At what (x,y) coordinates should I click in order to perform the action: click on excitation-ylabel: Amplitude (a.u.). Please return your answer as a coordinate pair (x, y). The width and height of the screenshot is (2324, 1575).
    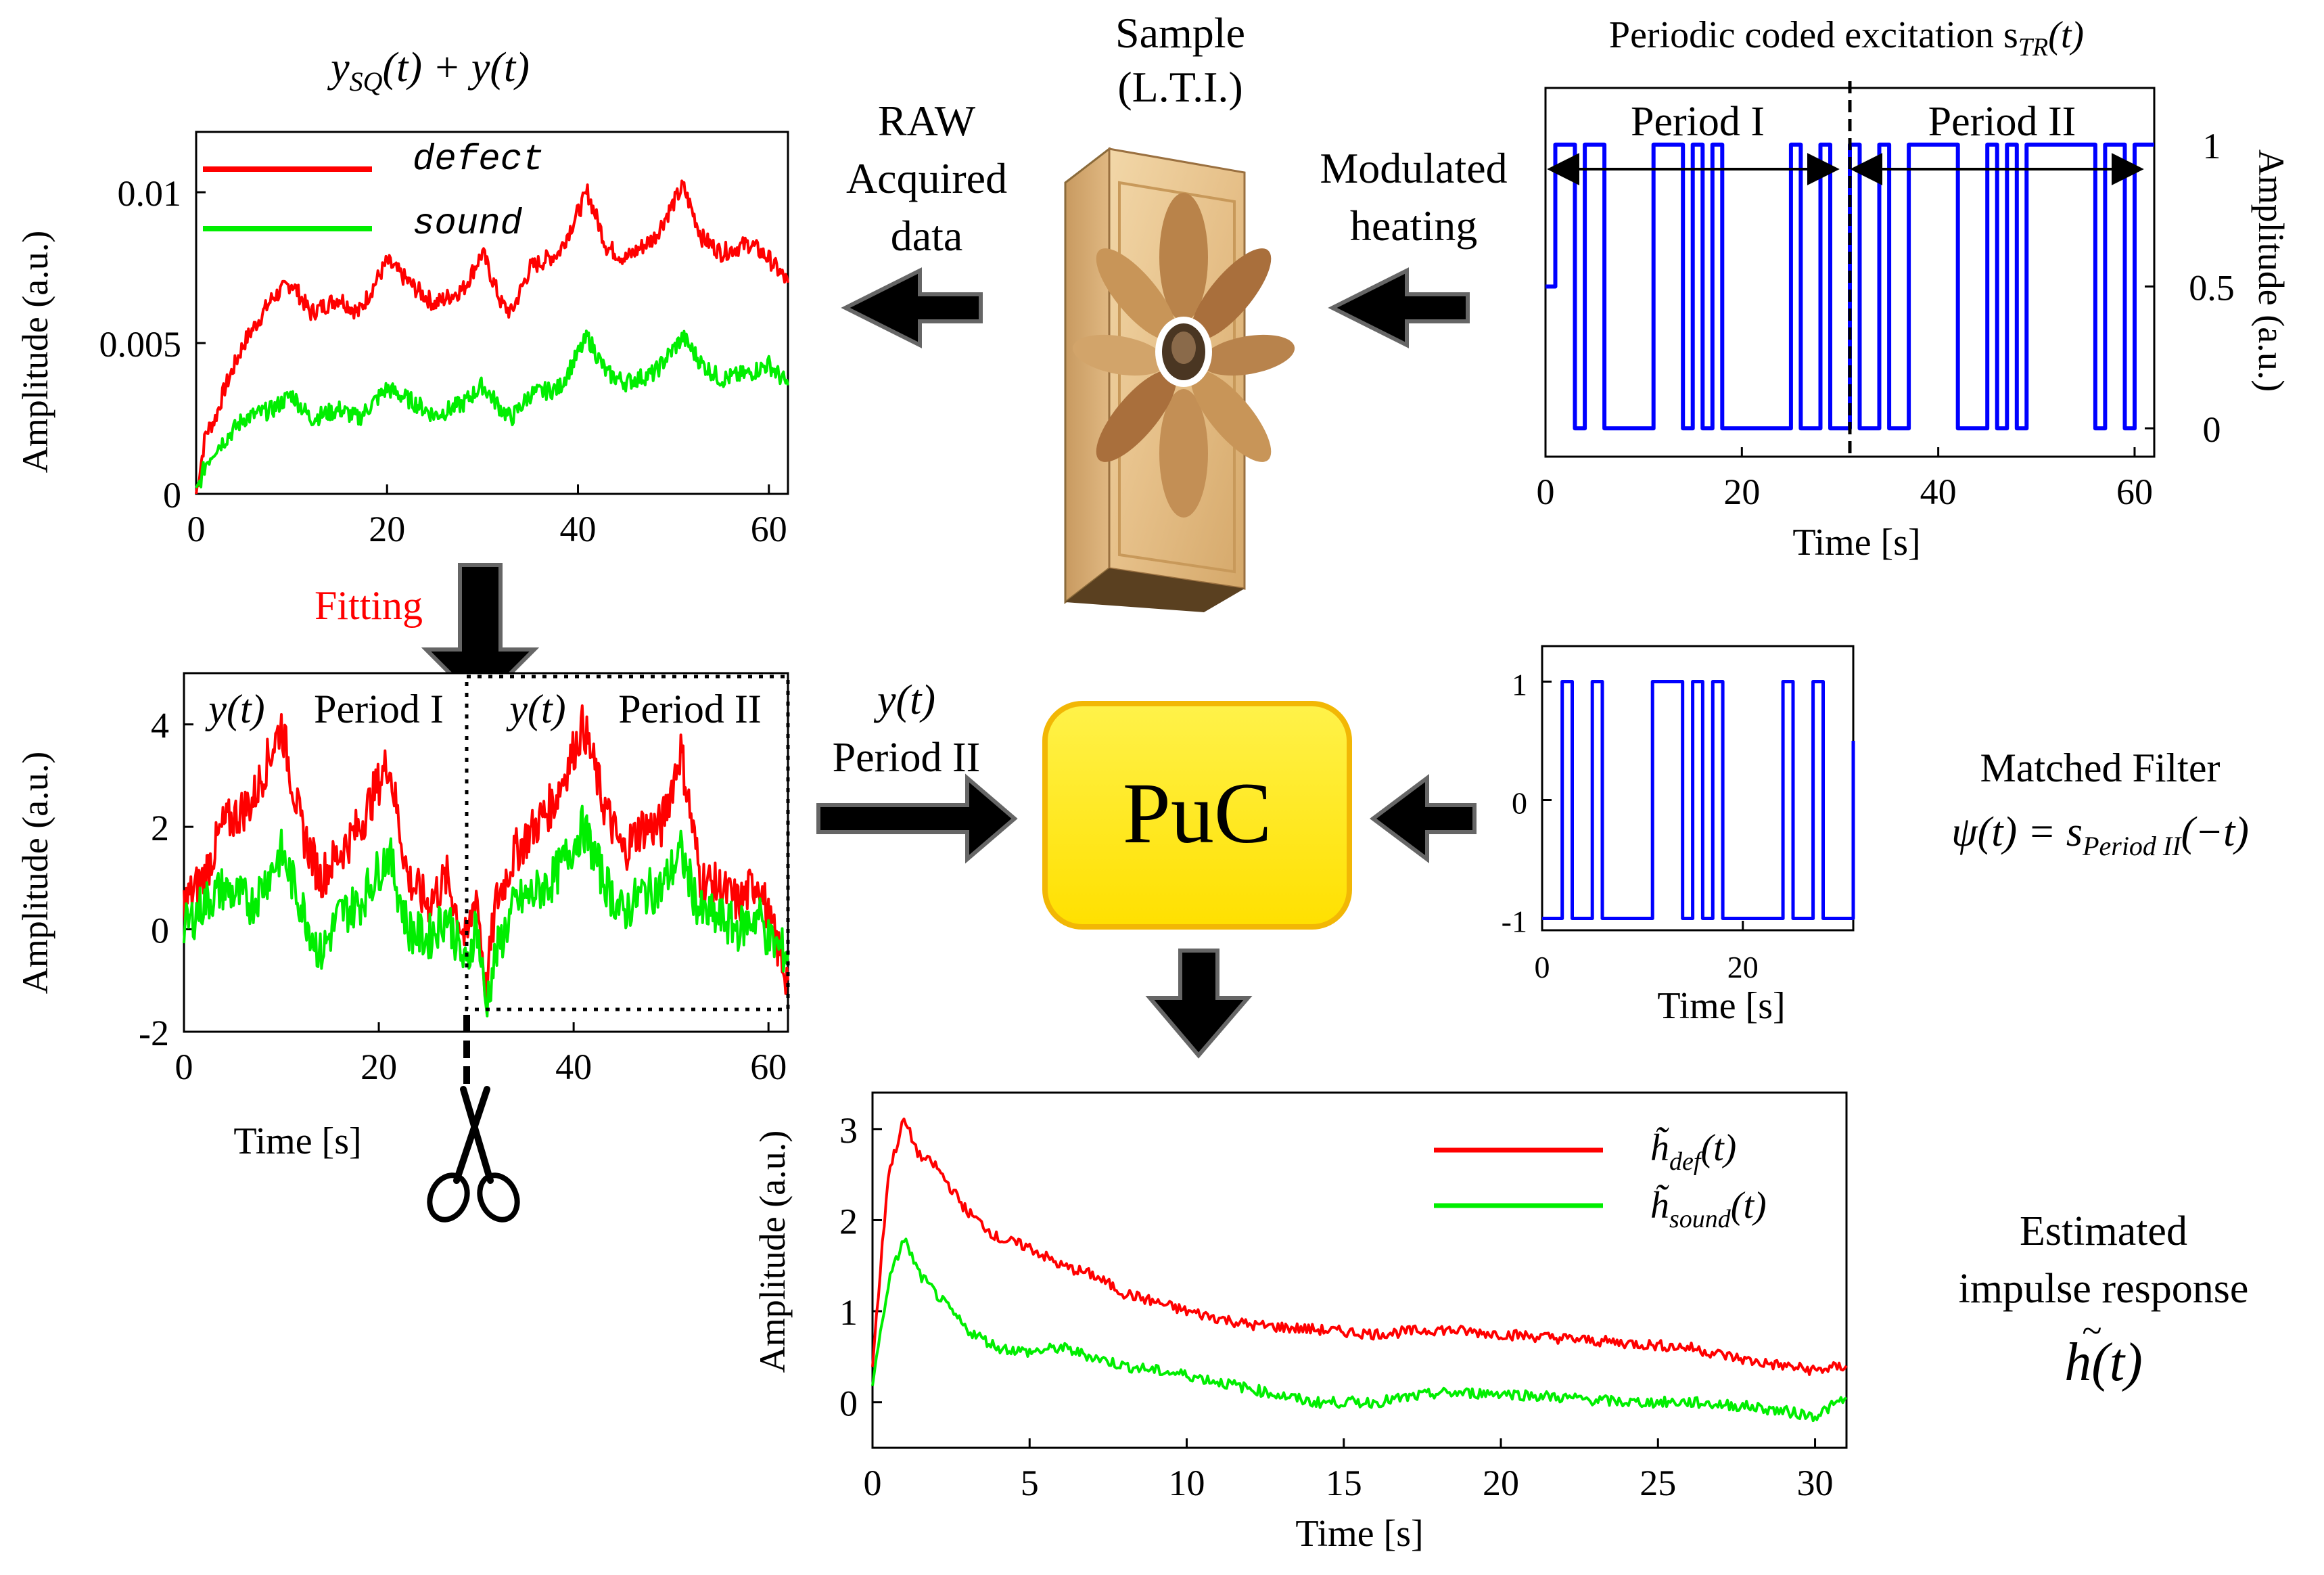
    Looking at the image, I should click on (2271, 271).